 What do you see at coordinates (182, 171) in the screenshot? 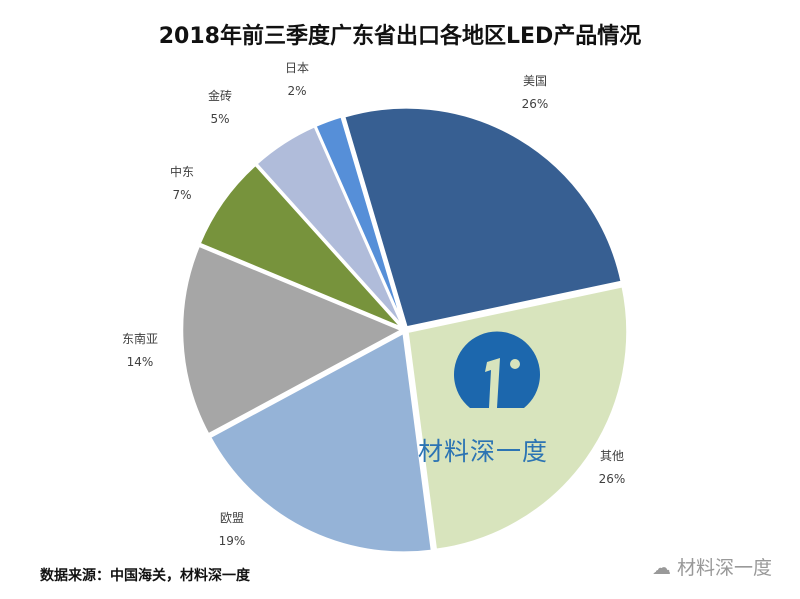
I see `slice-category-label: 中东` at bounding box center [182, 171].